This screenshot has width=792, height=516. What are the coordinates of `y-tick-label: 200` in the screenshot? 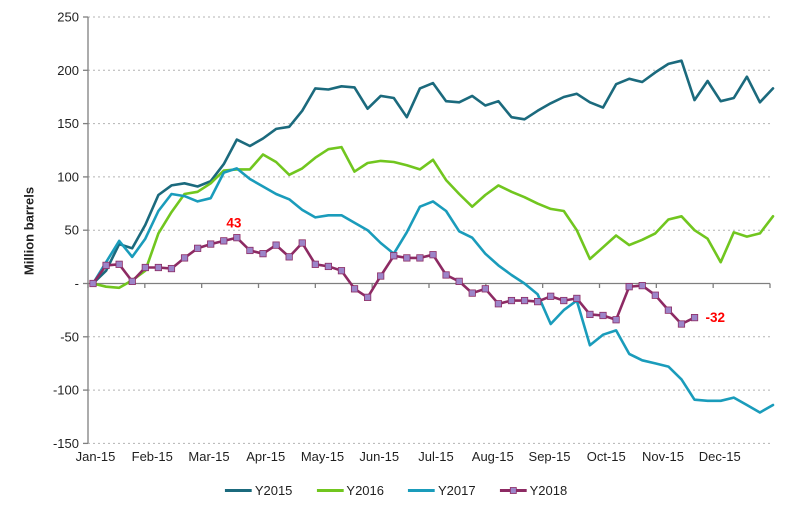 It's located at (68, 70).